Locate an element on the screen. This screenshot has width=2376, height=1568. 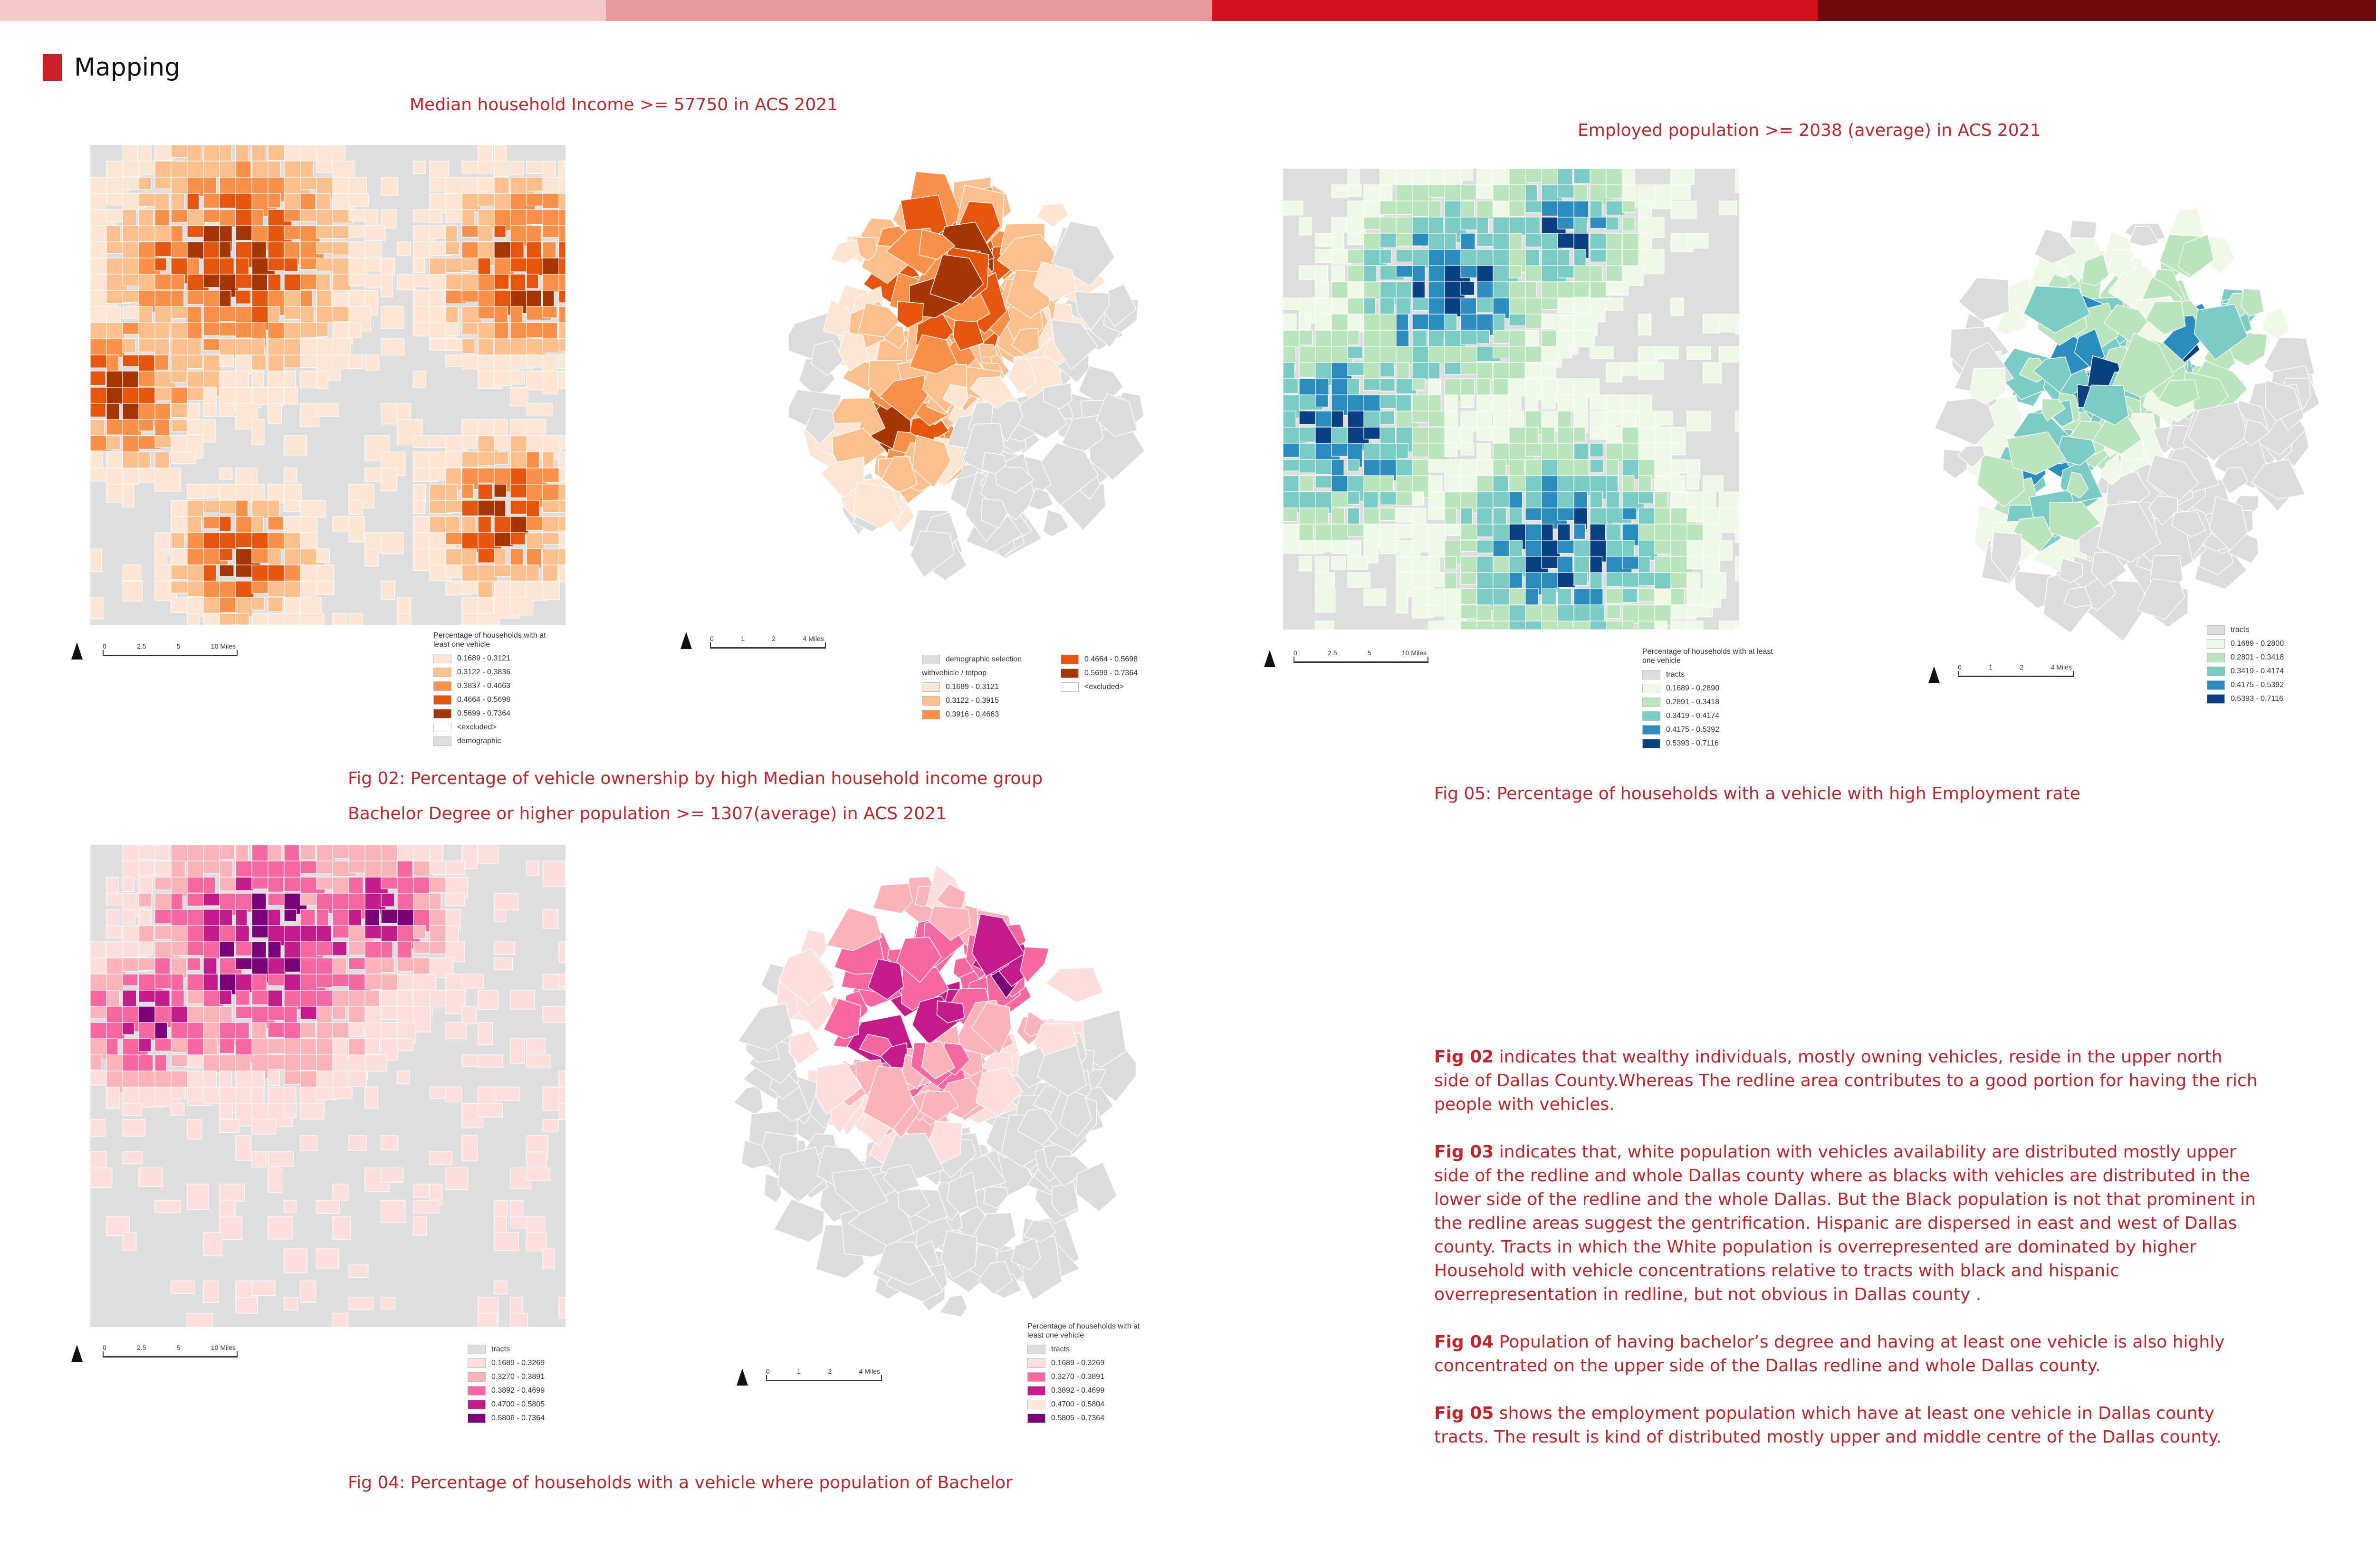
section-heading: Mapping is located at coordinates (111, 67).